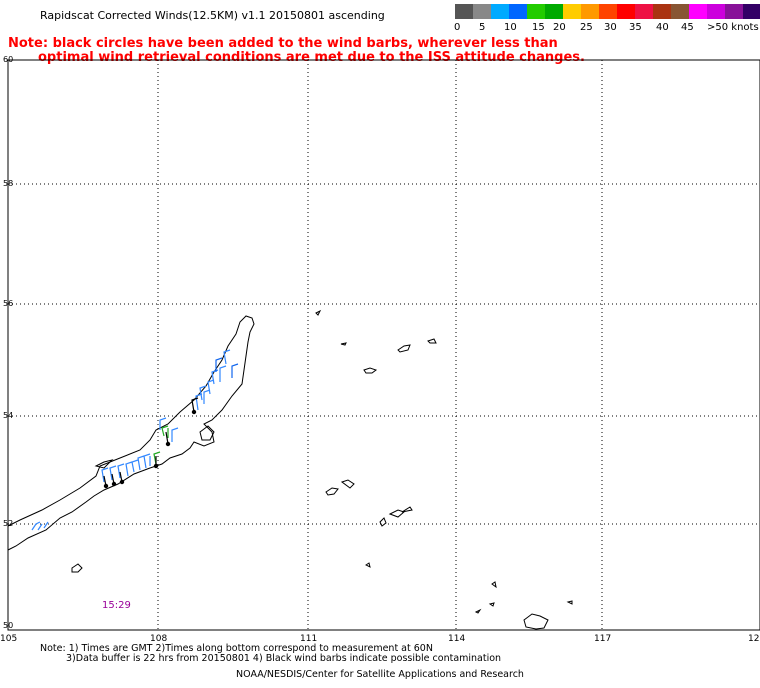 The height and width of the screenshot is (688, 760). I want to click on longitude-tick-label: 111, so click(308, 639).